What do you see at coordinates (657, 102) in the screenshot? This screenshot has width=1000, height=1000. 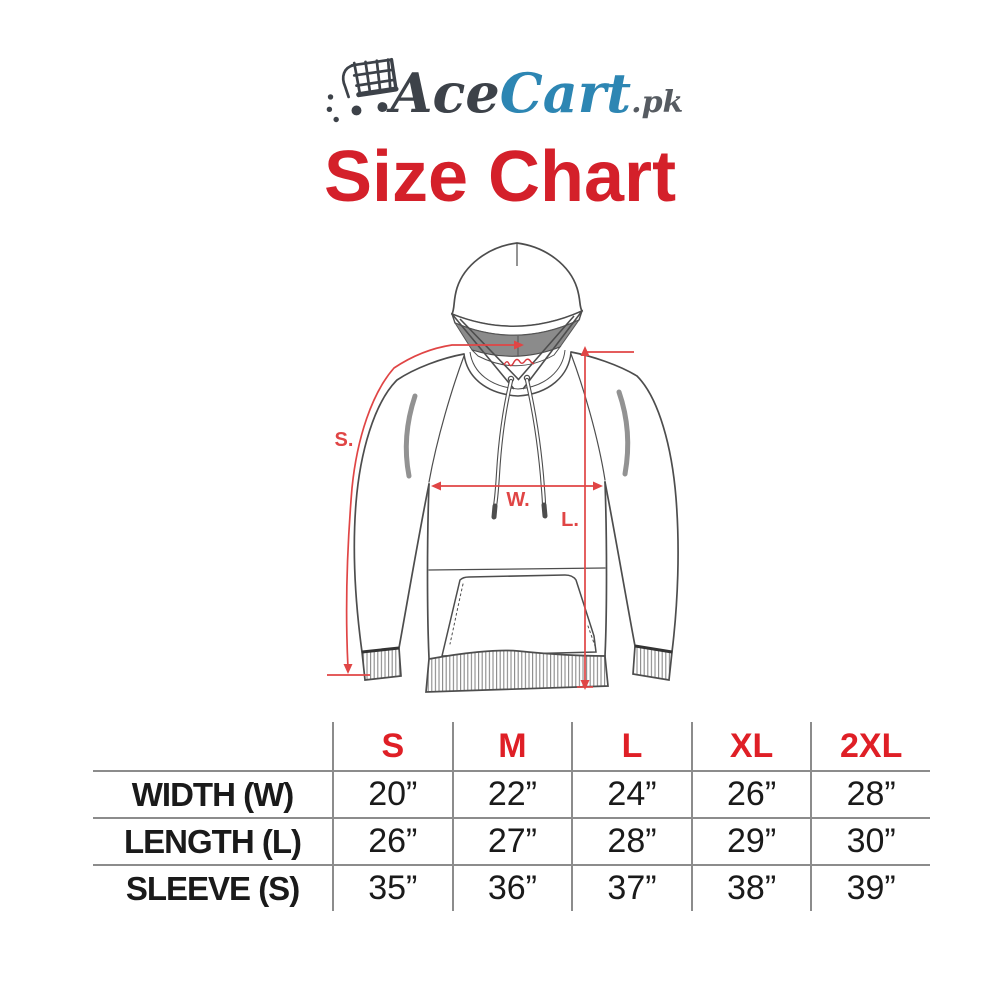 I see `brand-tld: .pk` at bounding box center [657, 102].